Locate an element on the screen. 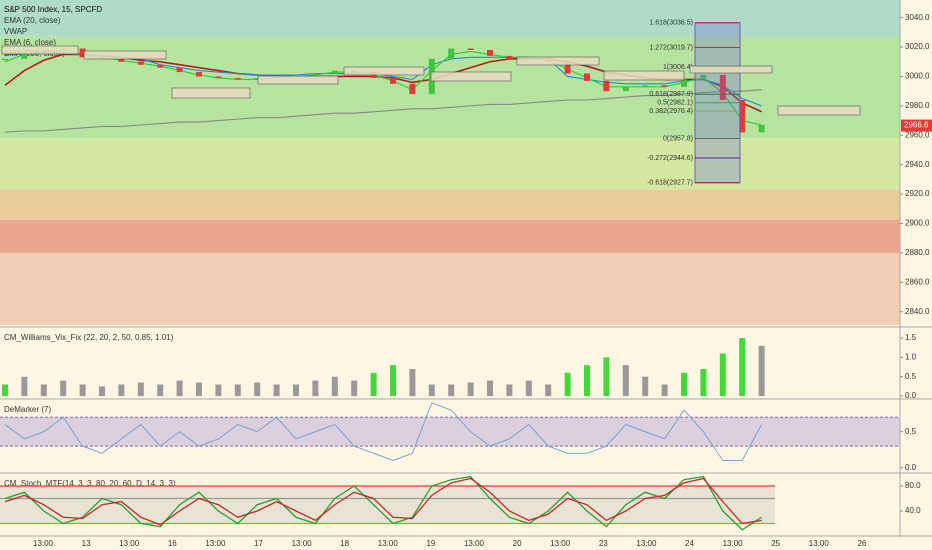 This screenshot has width=932, height=550. y-tick-label: 2940.0 is located at coordinates (917, 164).